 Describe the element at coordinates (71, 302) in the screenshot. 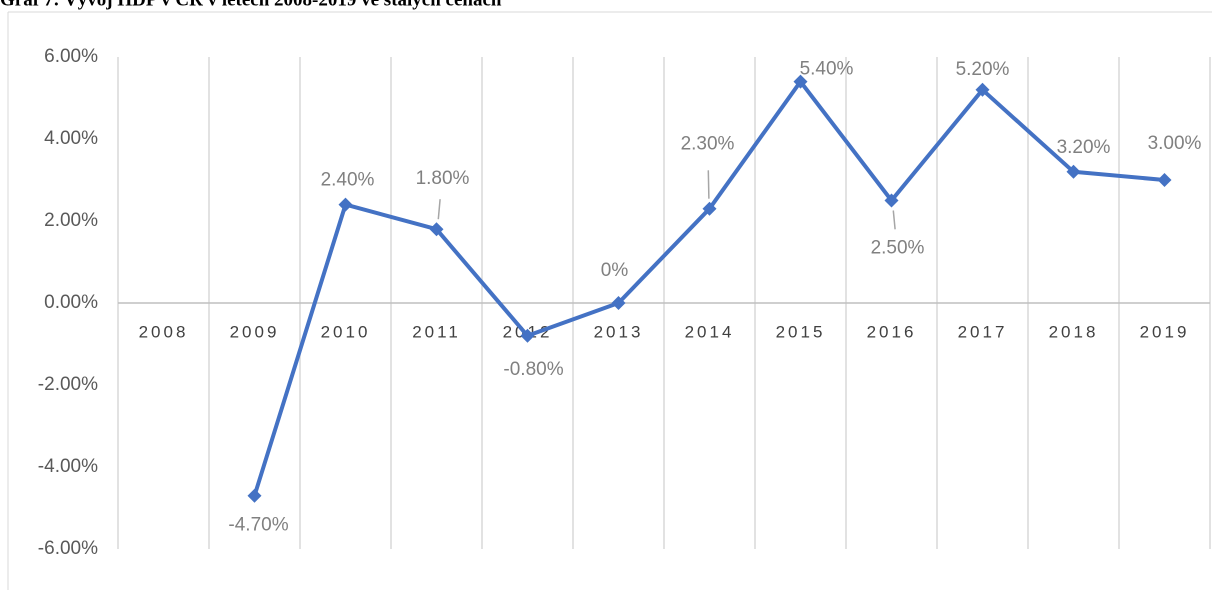

I see `y-tick-label: 0.00%` at that location.